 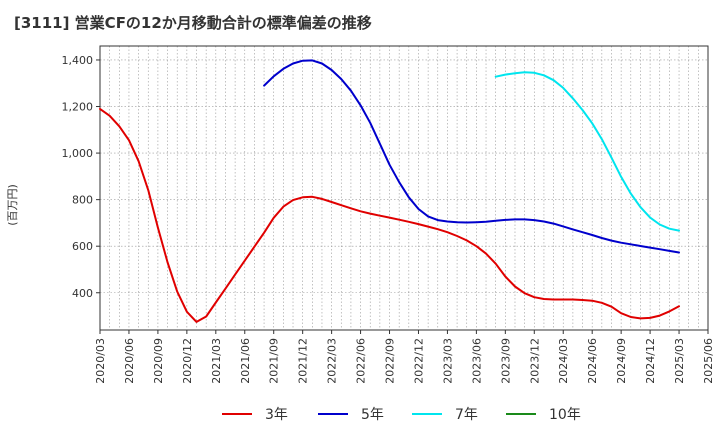 I want to click on x-tick-label: 2025/06, so click(x=708, y=361).